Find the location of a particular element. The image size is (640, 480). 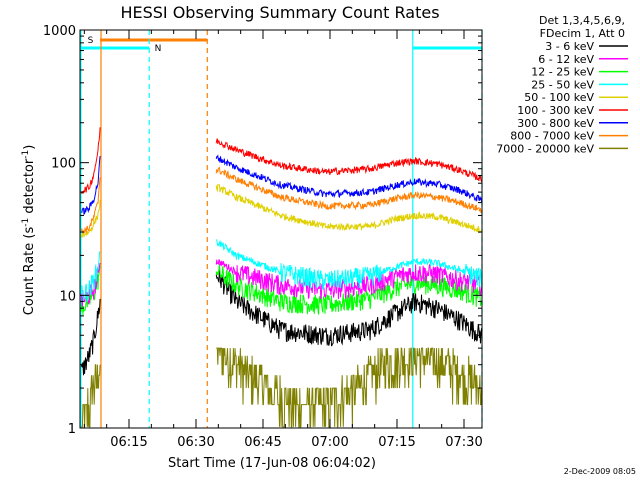

legend-label: 50 - 100 keV is located at coordinates (559, 97).